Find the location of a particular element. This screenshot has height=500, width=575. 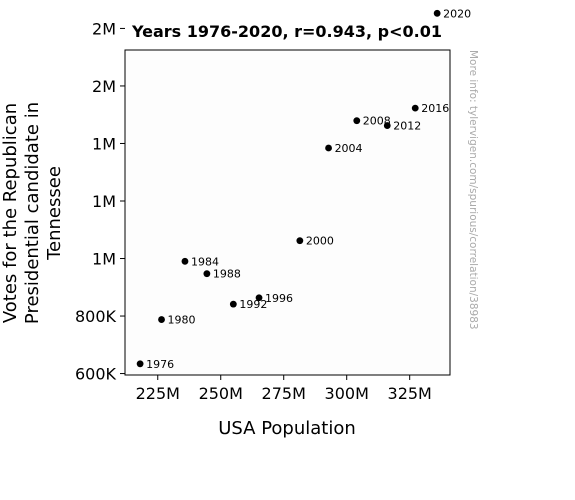

y-tick-label: 600K is located at coordinates (96, 374).